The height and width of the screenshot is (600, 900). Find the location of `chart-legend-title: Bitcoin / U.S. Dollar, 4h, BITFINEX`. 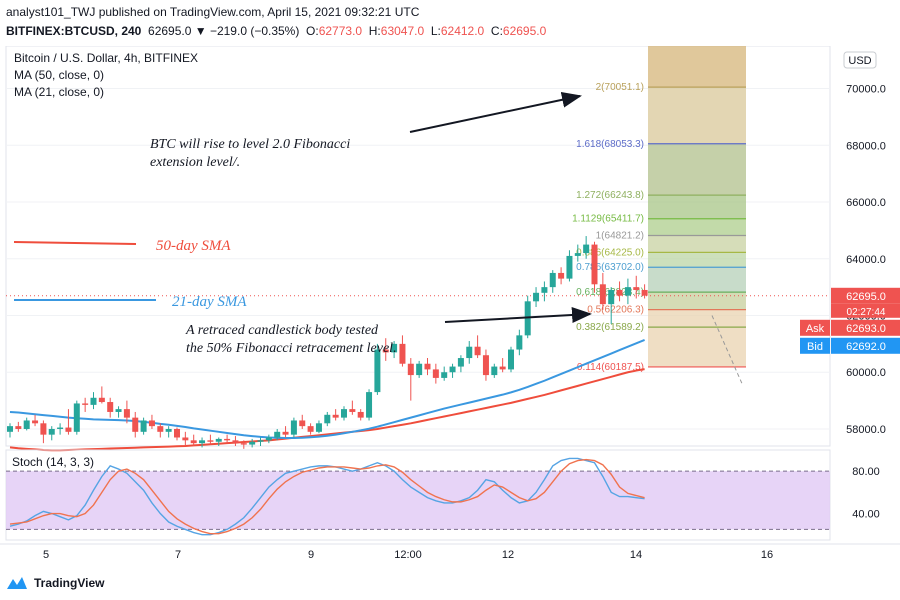

chart-legend-title: Bitcoin / U.S. Dollar, 4h, BITFINEX is located at coordinates (106, 58).